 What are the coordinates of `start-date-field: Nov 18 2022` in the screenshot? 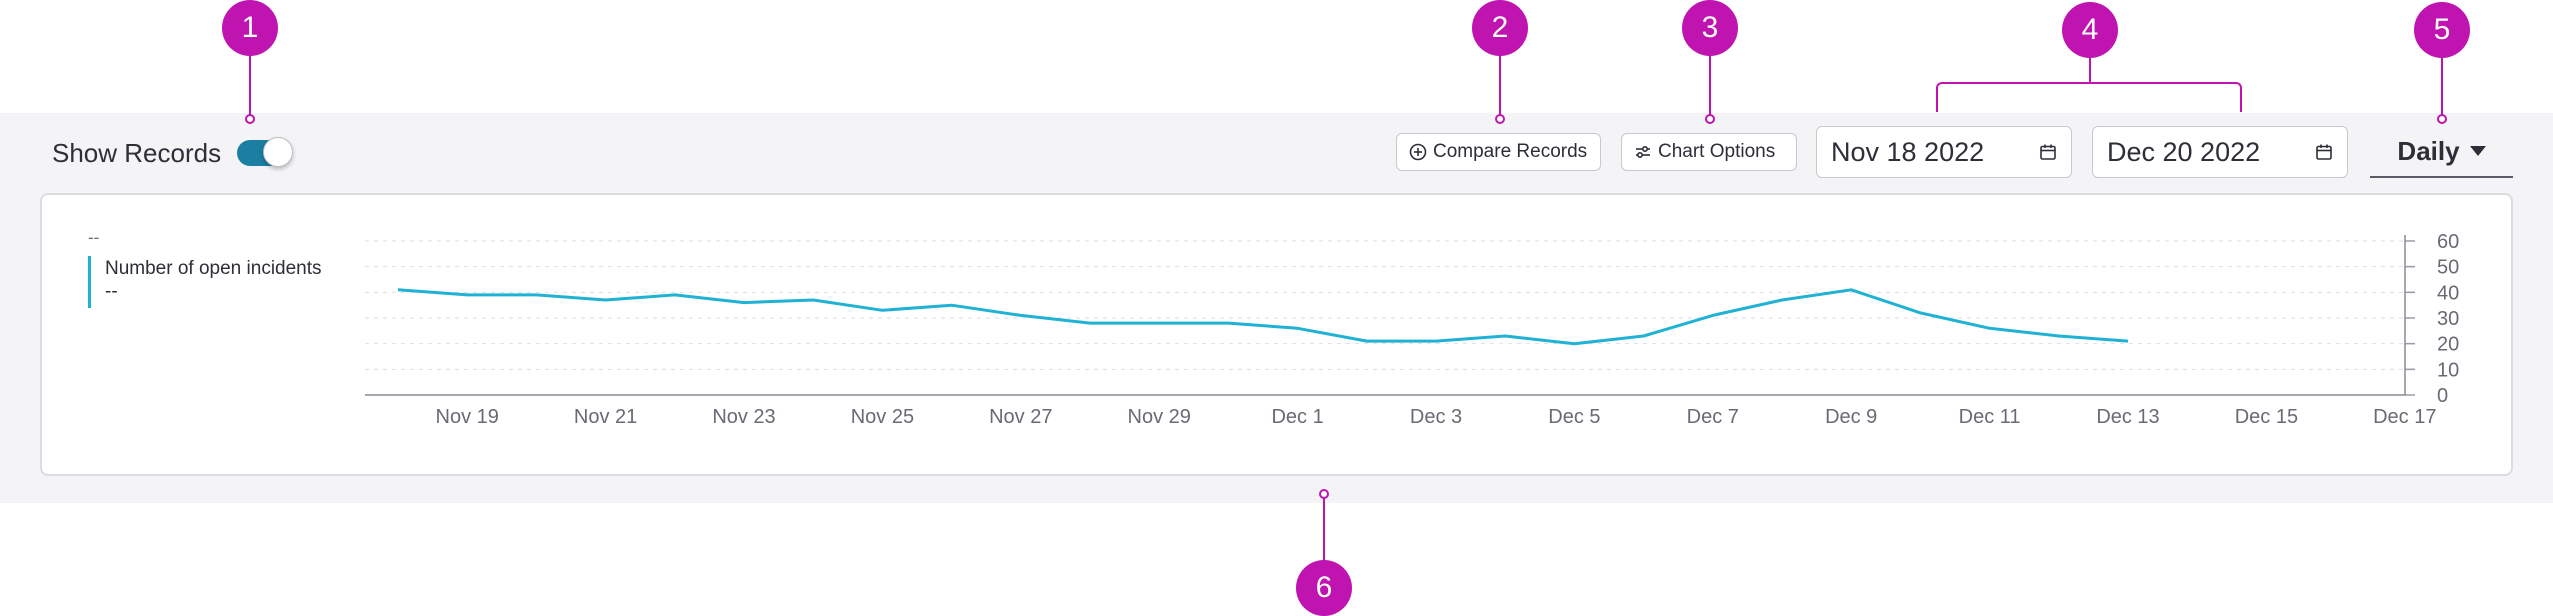 It's located at (1944, 152).